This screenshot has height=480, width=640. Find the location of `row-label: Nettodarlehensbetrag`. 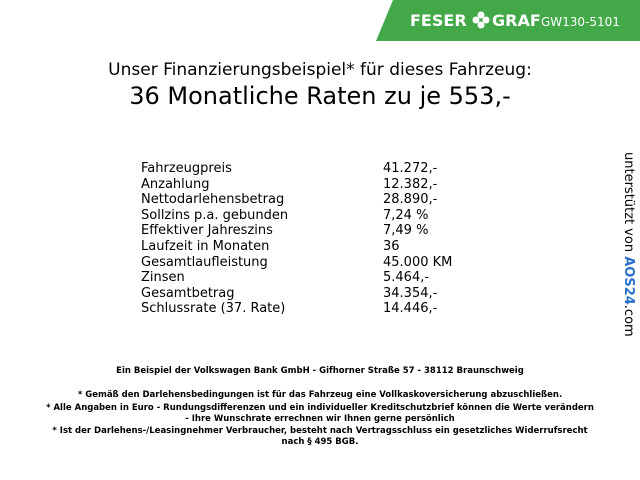

row-label: Nettodarlehensbetrag is located at coordinates (213, 200).